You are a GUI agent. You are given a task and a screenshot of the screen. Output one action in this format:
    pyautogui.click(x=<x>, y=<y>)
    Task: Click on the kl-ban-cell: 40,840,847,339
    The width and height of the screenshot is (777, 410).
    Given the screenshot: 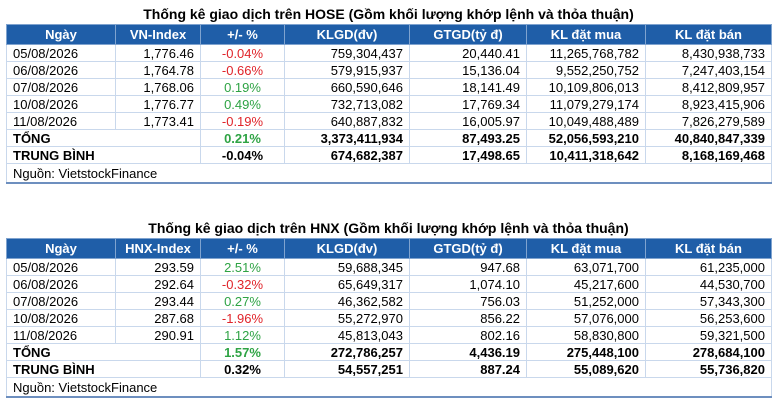 What is the action you would take?
    pyautogui.click(x=708, y=138)
    